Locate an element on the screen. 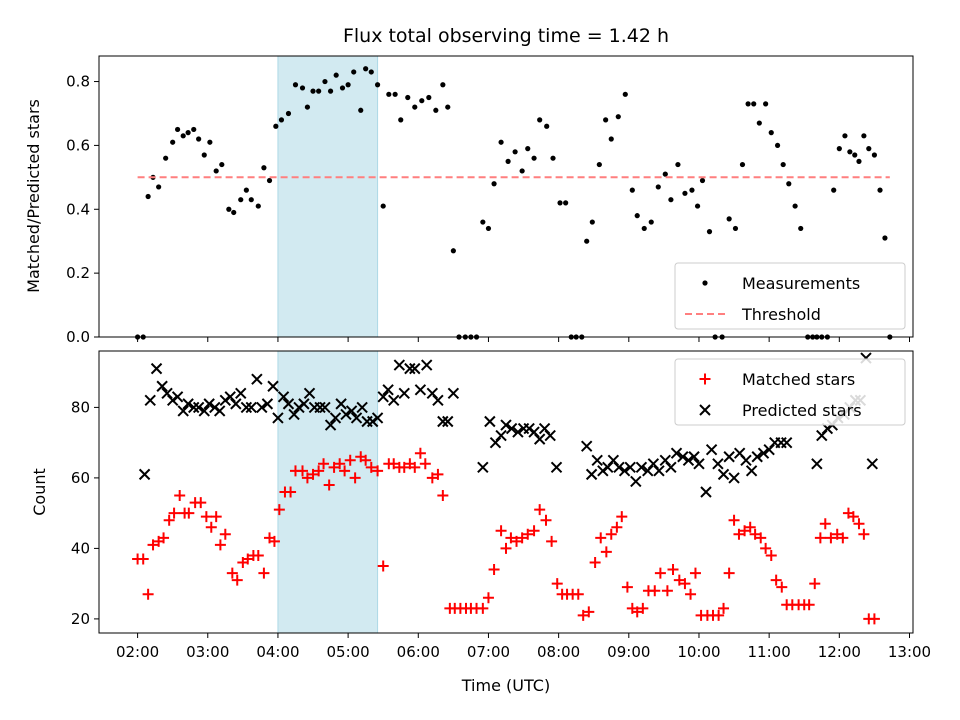 Image resolution: width=960 pixels, height=720 pixels. x-tick-label: 04:00 is located at coordinates (277, 652).